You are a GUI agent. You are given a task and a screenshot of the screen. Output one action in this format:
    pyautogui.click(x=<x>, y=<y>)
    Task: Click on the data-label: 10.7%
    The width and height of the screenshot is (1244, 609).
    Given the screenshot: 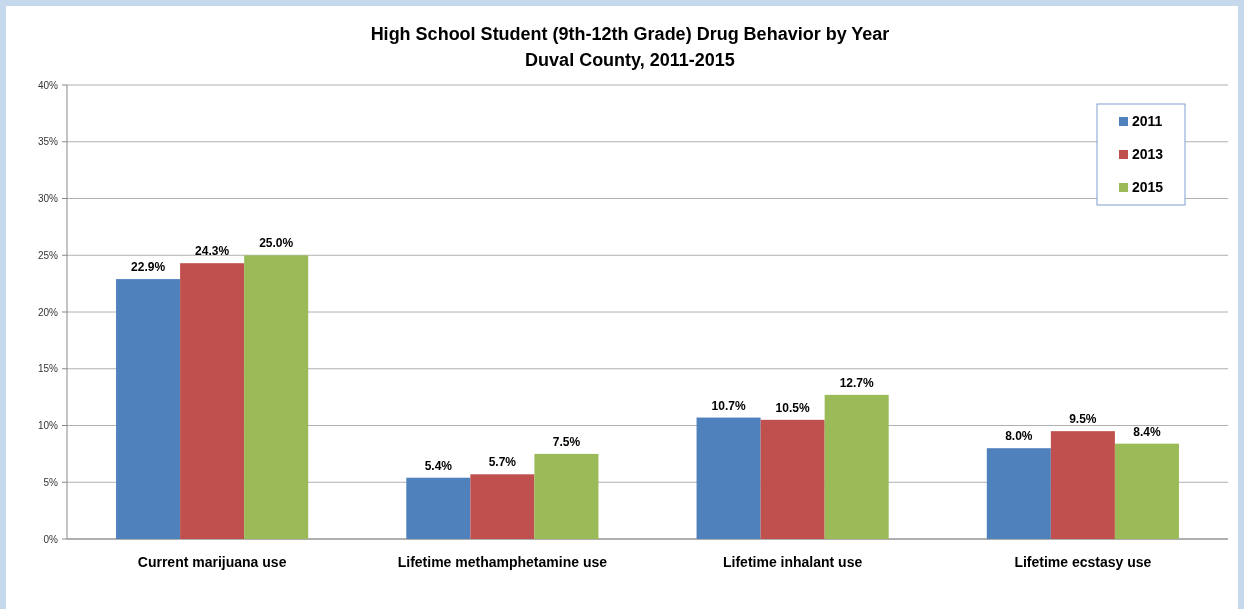 What is the action you would take?
    pyautogui.click(x=728, y=405)
    